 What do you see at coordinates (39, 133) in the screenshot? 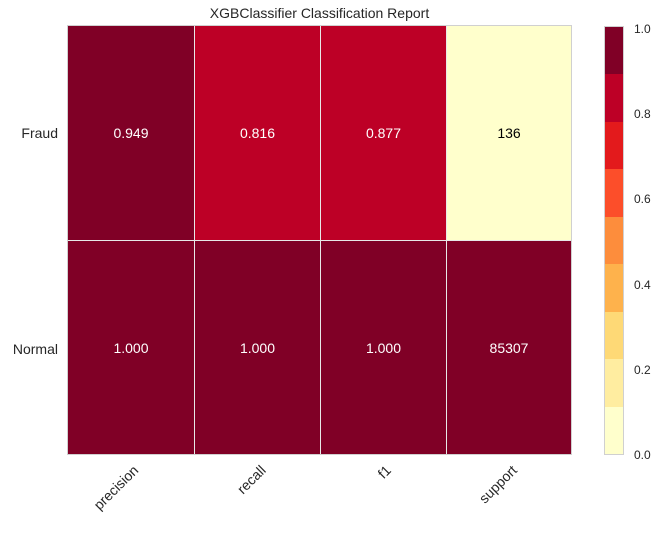
I see `y-tick-label: Fraud` at bounding box center [39, 133].